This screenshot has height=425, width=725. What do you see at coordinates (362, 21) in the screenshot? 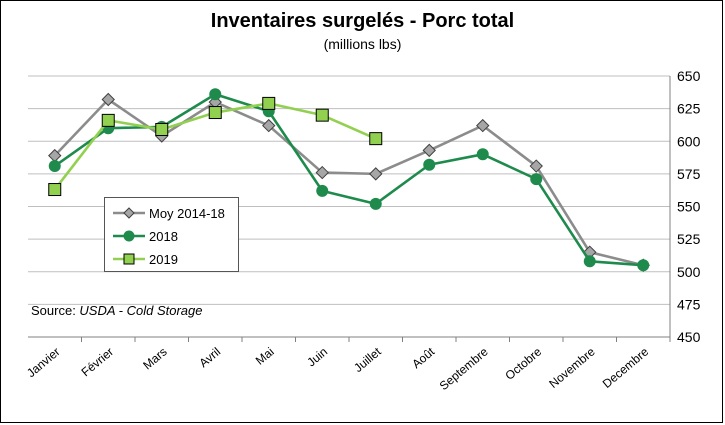
I see `chart-title: Inventaires surgelés - Porc total` at bounding box center [362, 21].